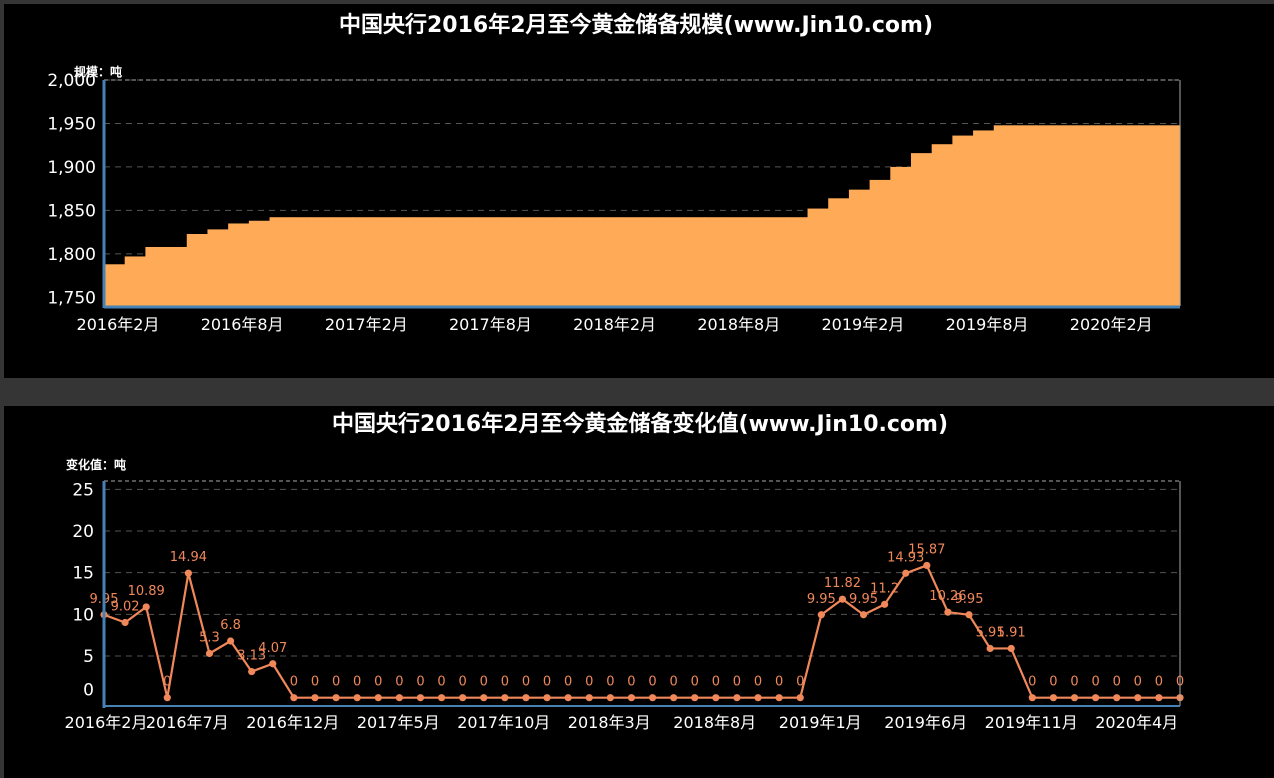 This screenshot has width=1274, height=778. Describe the element at coordinates (503, 722) in the screenshot. I see `x-tick-label: 2017年10月` at that location.